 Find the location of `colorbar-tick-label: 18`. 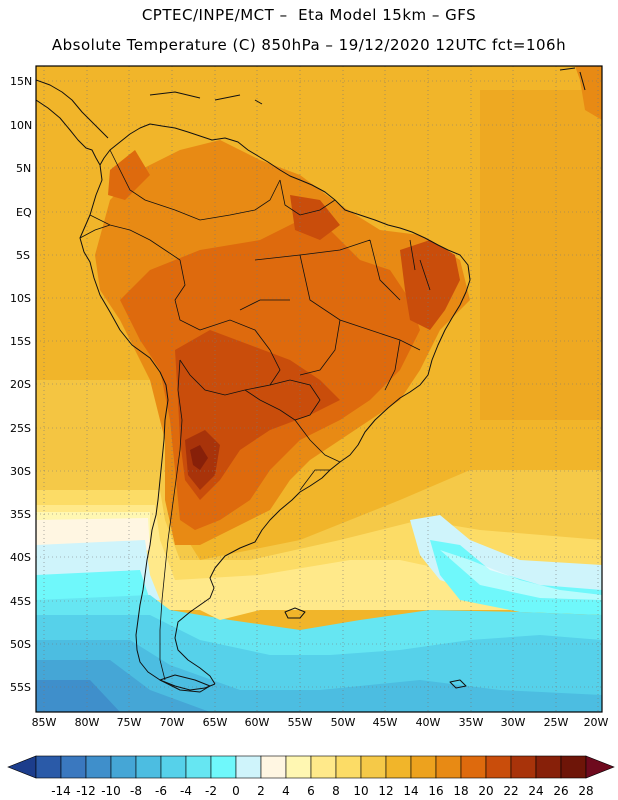

colorbar-tick-label: 18 is located at coordinates (460, 791).